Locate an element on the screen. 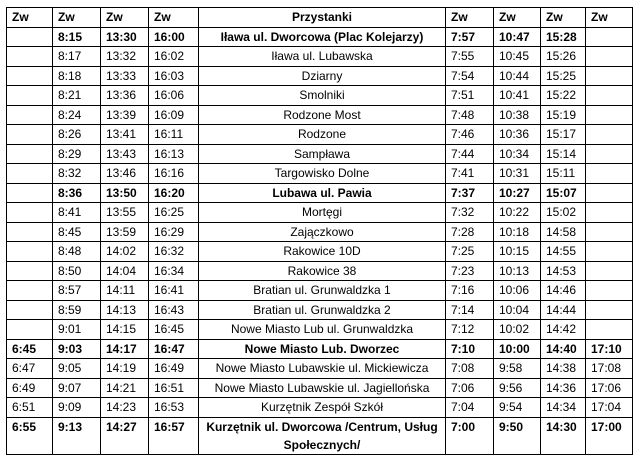 This screenshot has height=475, width=635. departure-time: 8:50 is located at coordinates (76, 270).